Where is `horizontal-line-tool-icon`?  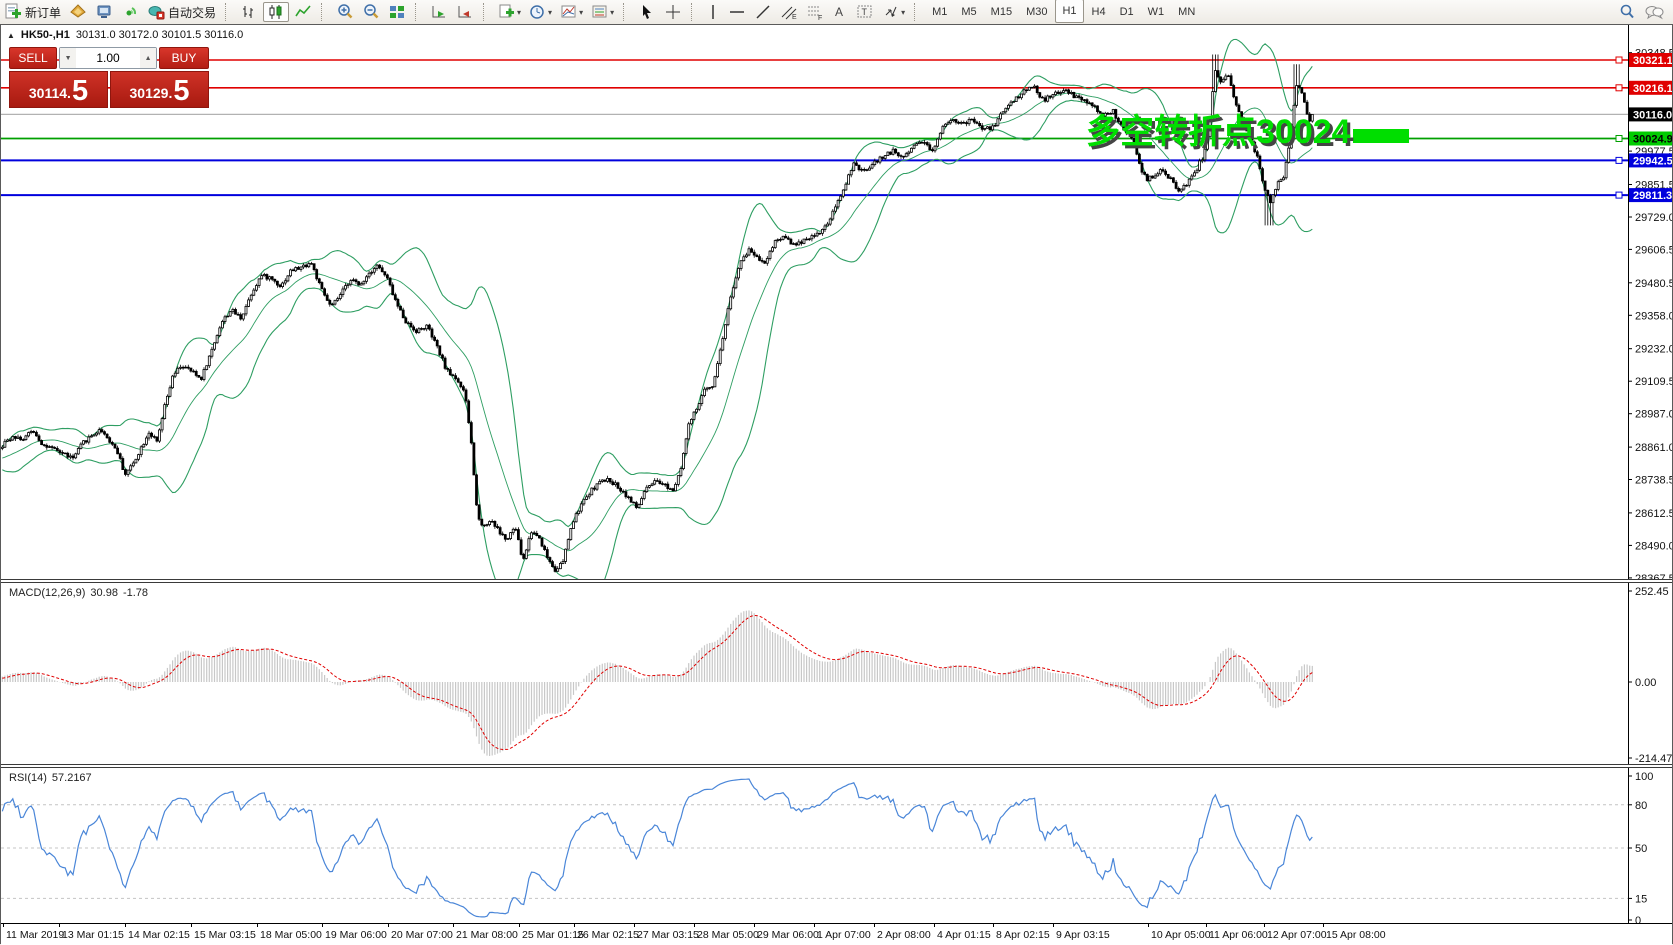 horizontal-line-tool-icon is located at coordinates (737, 12).